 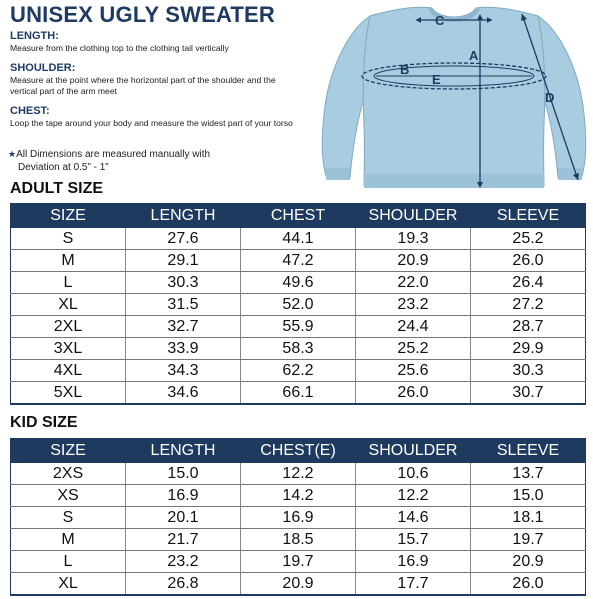 I want to click on measurement-cell: 29.1, so click(x=183, y=260).